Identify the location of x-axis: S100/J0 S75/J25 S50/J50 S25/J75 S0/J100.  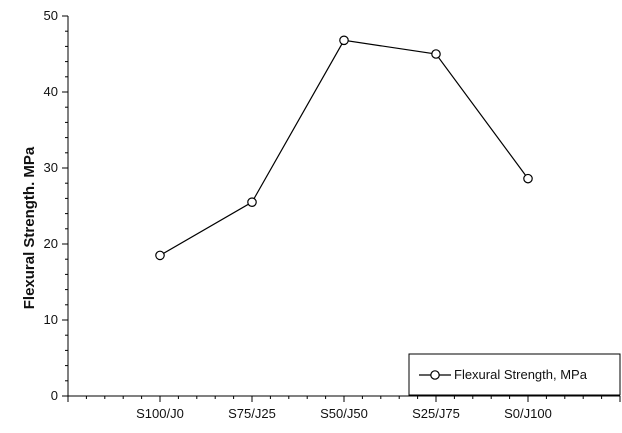
(344, 408).